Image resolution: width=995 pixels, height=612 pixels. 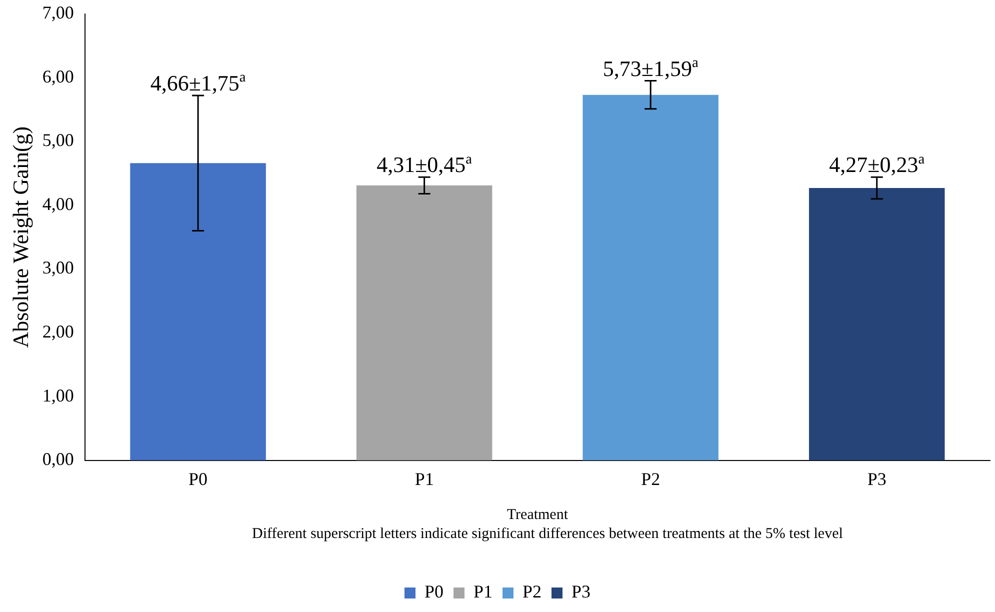 I want to click on y-tick-label: 1,00, so click(x=58, y=395).